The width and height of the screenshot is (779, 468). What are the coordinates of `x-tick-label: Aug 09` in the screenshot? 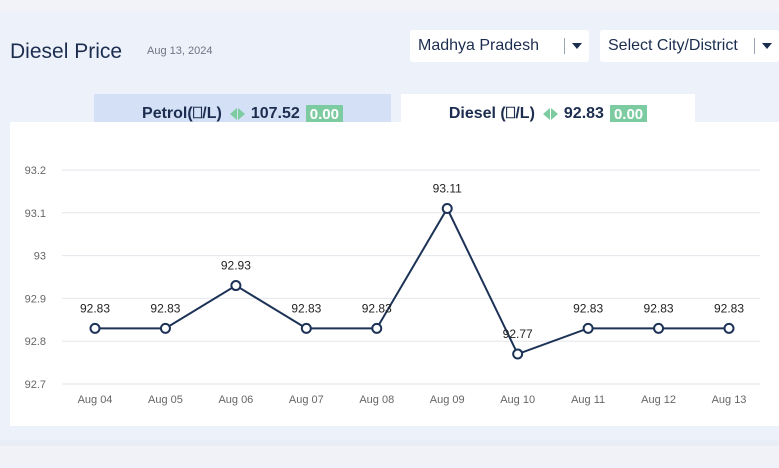 It's located at (447, 400).